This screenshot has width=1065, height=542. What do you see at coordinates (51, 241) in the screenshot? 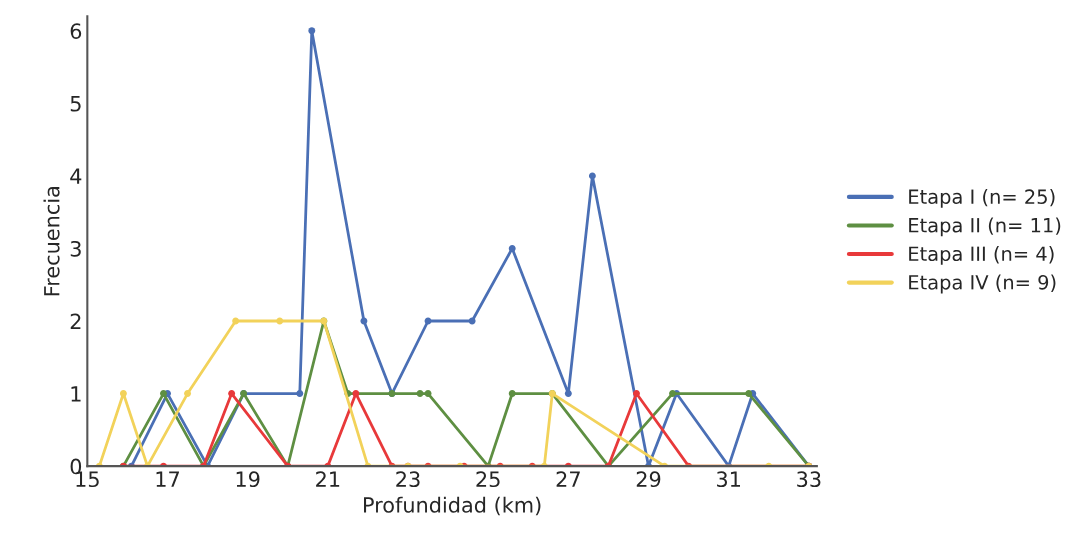
I see `y-axis-title: Frecuencia` at bounding box center [51, 241].